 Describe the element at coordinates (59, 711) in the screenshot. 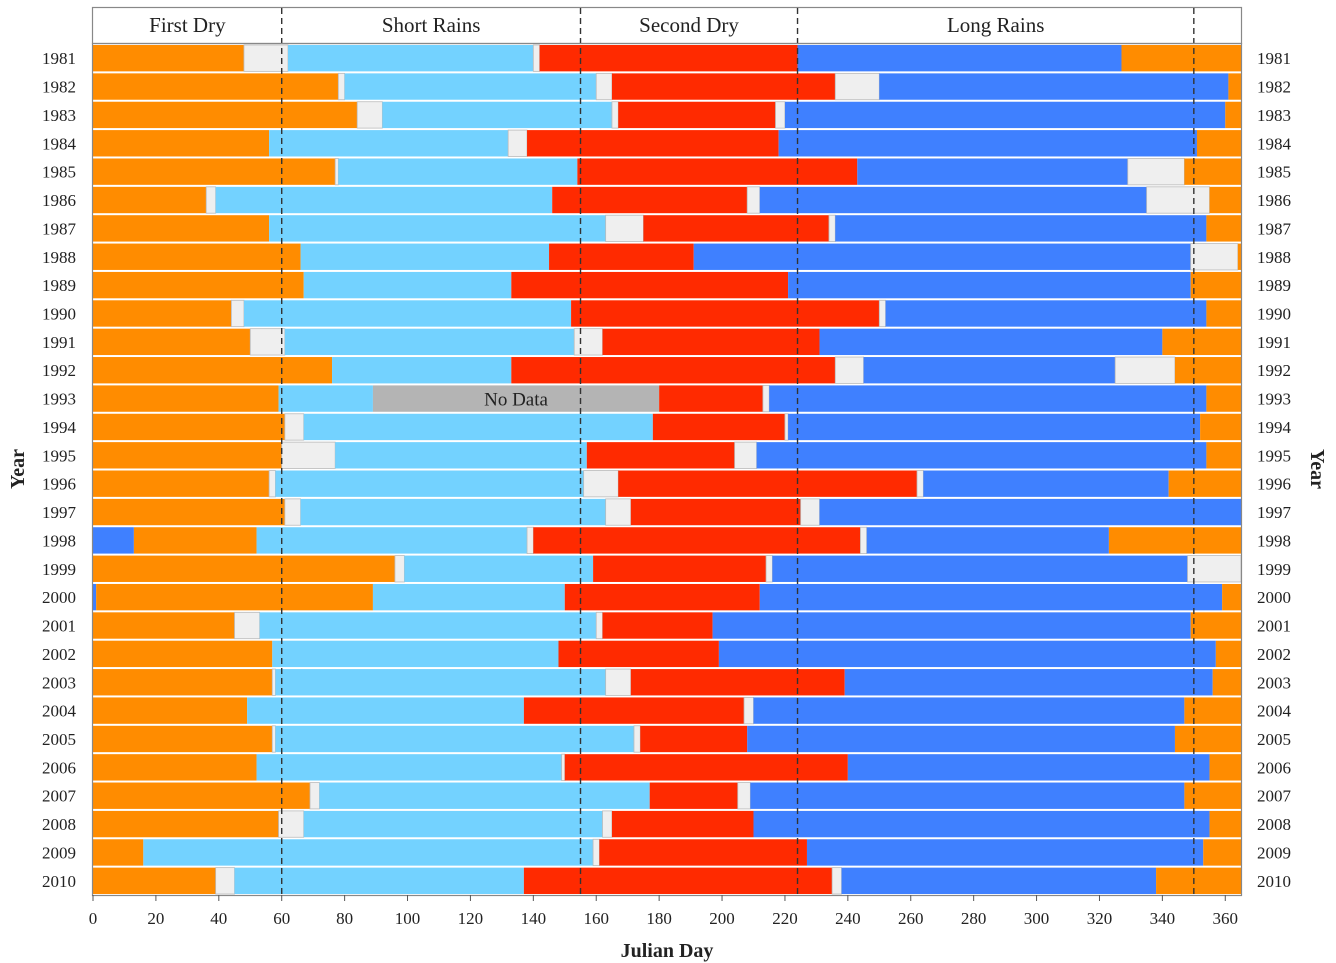

I see `year-label-left: 2004` at that location.